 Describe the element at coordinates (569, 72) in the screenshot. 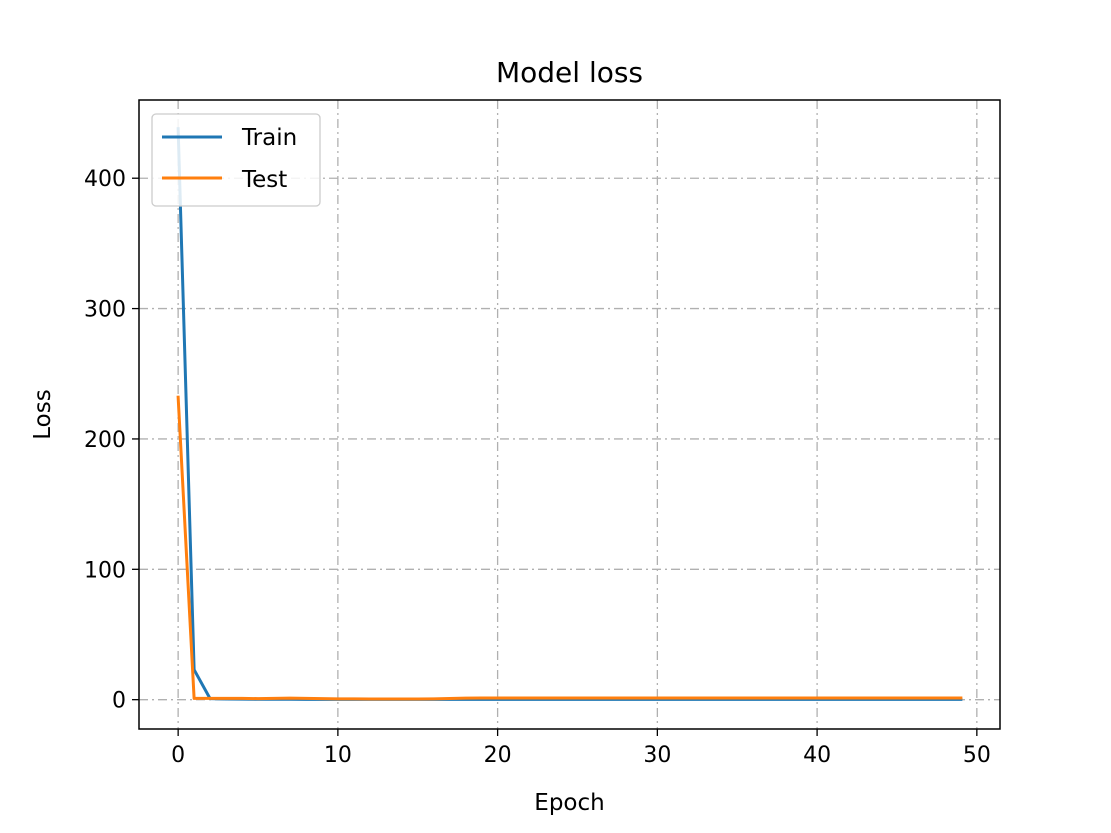

I see `chart-title: Model loss` at that location.